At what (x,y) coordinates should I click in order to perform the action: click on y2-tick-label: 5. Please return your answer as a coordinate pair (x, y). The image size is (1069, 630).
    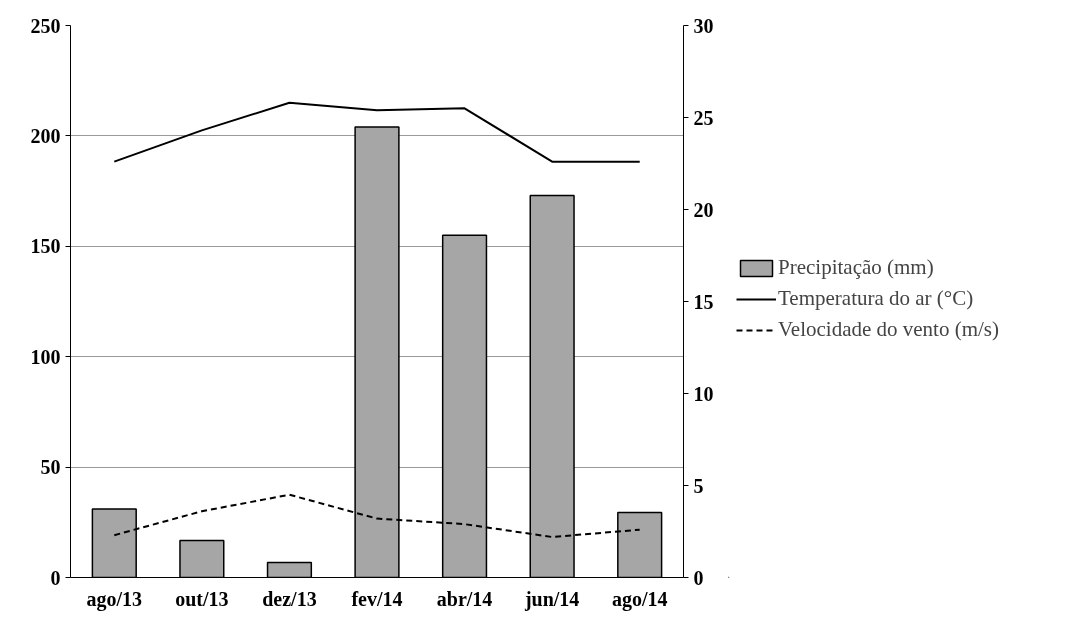
    Looking at the image, I should click on (698, 485).